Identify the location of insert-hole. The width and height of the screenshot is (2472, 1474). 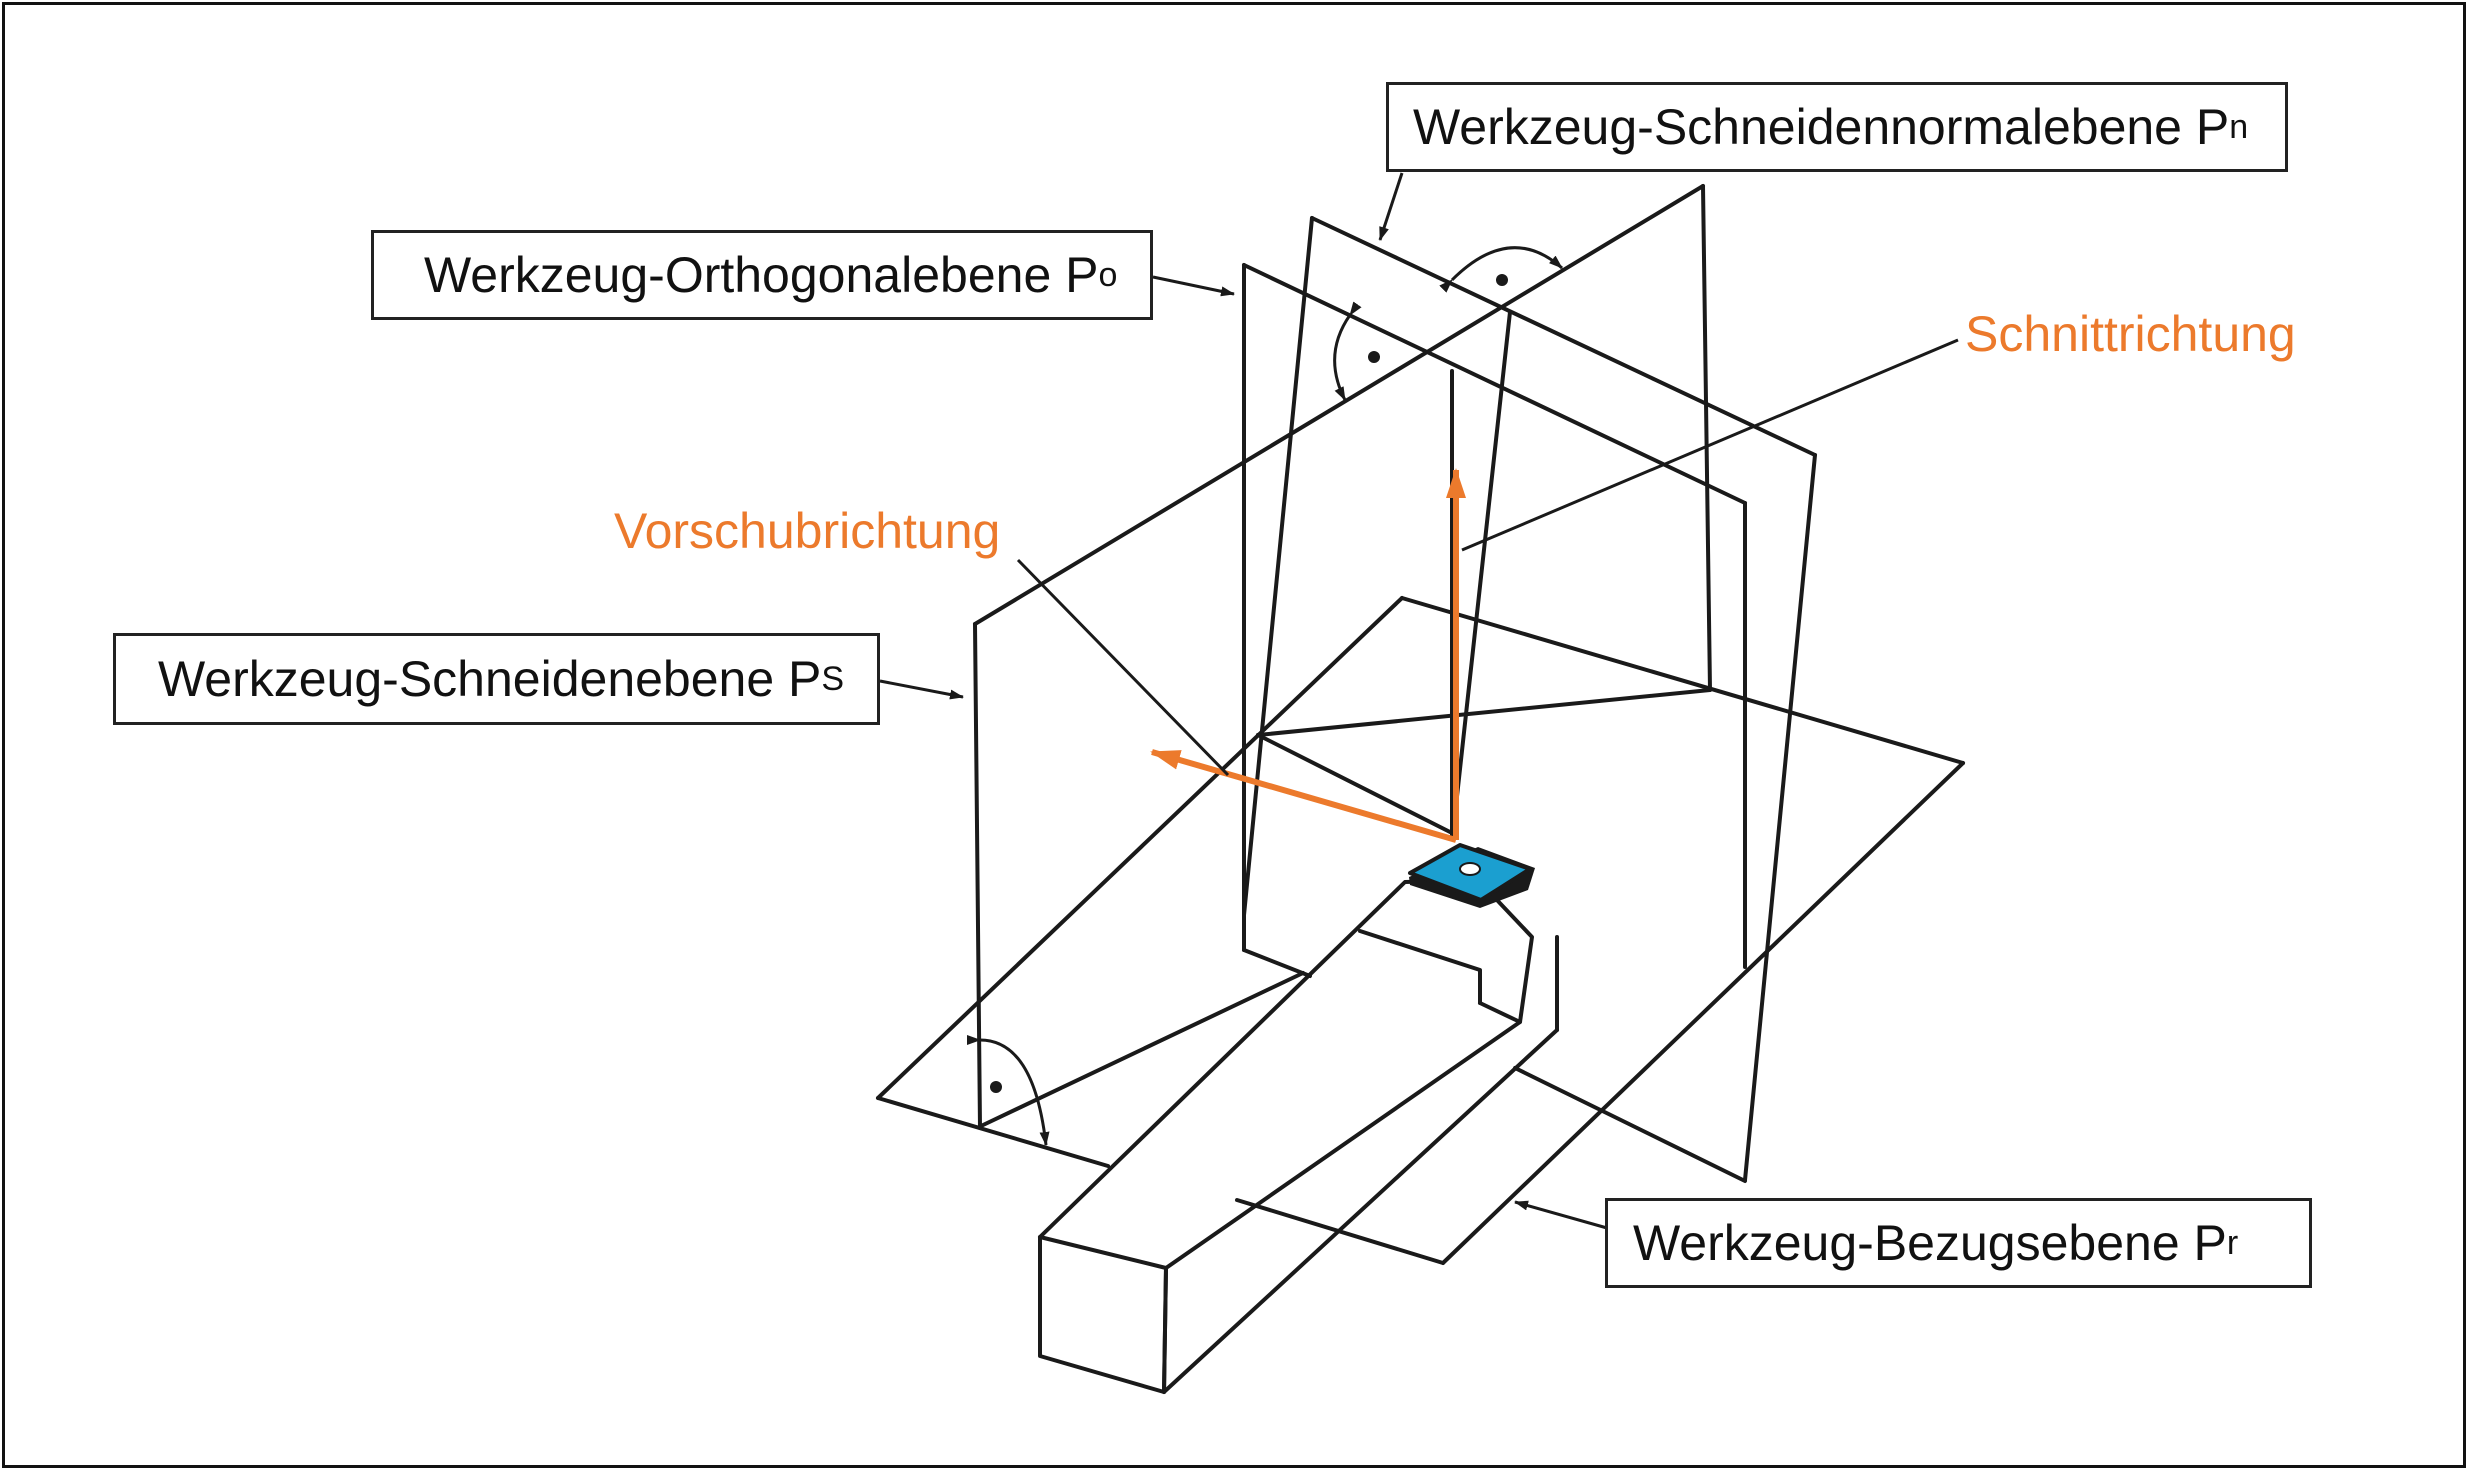
(1470, 869).